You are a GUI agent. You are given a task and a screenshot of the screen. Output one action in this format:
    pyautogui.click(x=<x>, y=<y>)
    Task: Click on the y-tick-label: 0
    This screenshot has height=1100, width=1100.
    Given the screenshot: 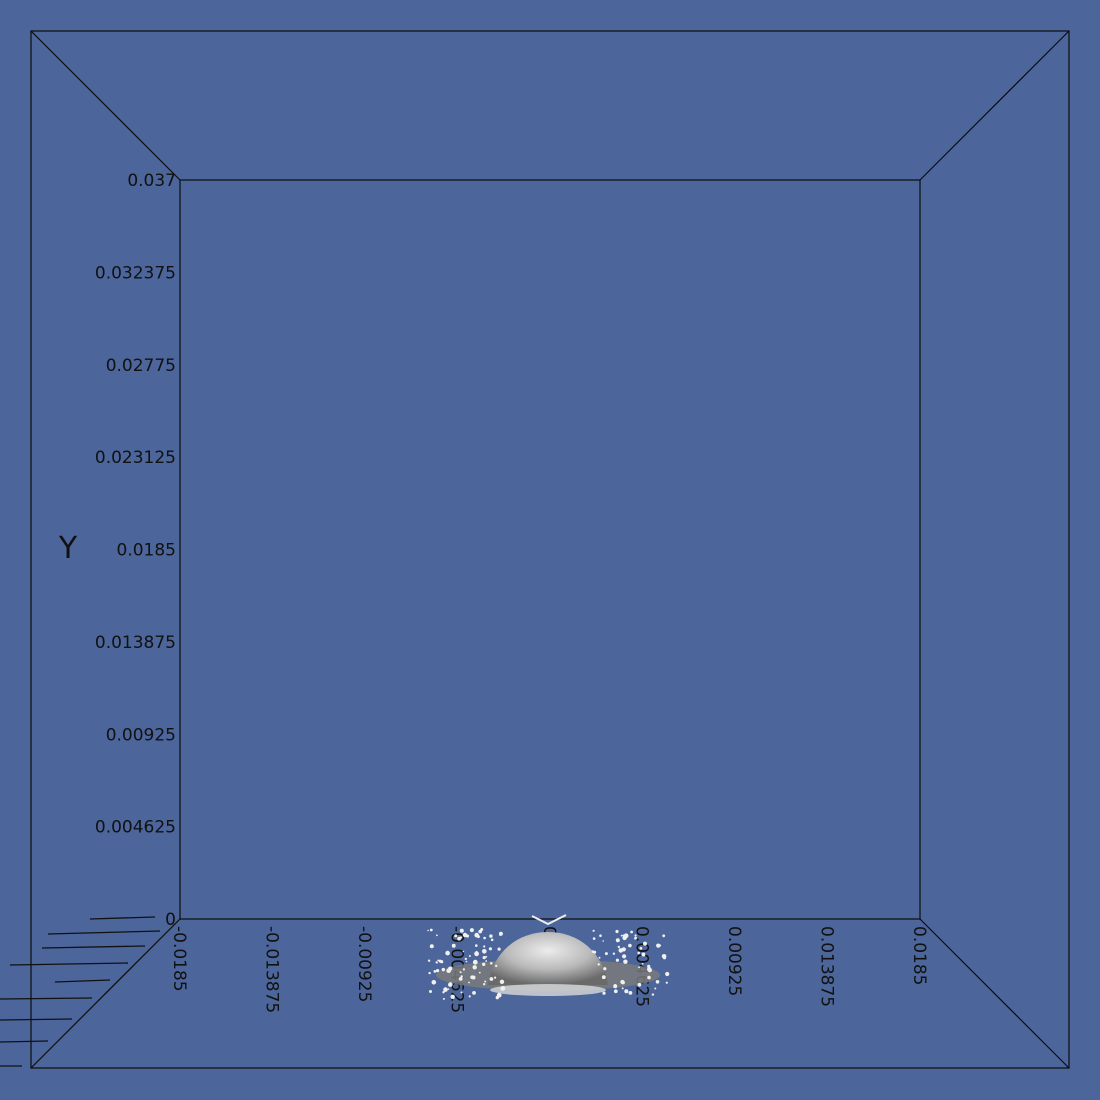 What is the action you would take?
    pyautogui.click(x=170, y=920)
    